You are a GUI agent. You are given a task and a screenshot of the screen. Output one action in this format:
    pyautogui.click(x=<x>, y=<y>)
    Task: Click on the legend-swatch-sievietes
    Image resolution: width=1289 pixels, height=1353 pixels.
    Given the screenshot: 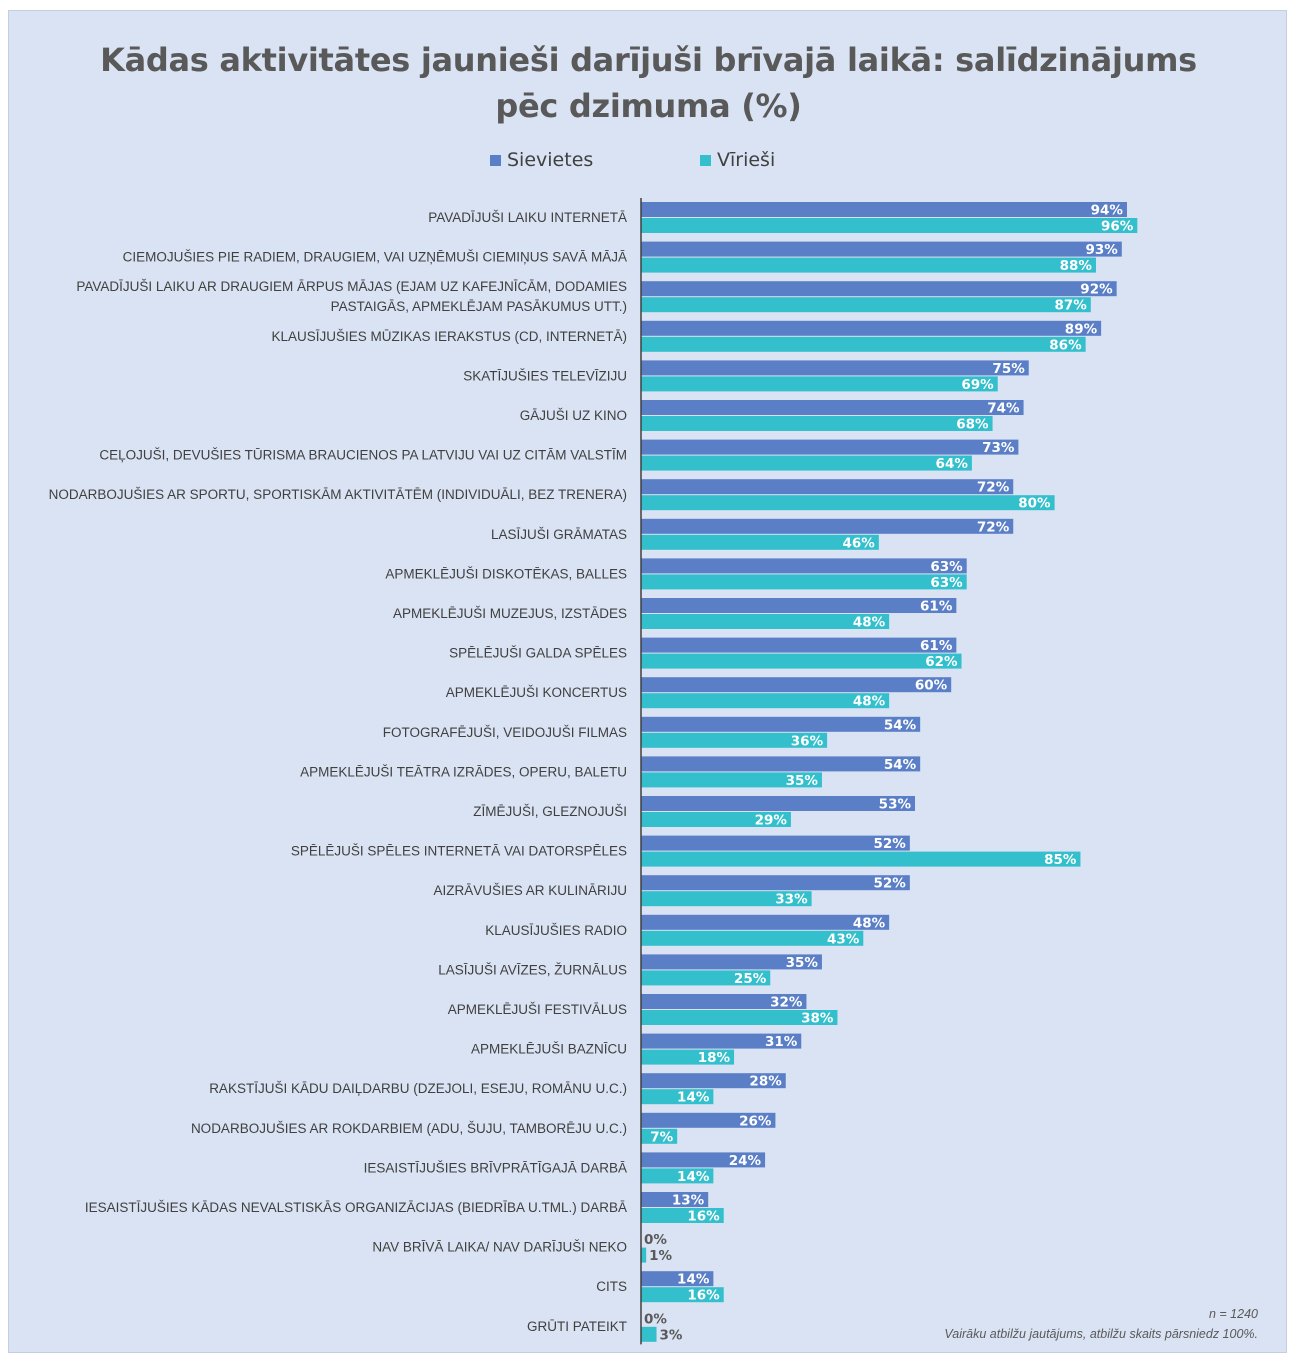 What is the action you would take?
    pyautogui.click(x=495, y=160)
    